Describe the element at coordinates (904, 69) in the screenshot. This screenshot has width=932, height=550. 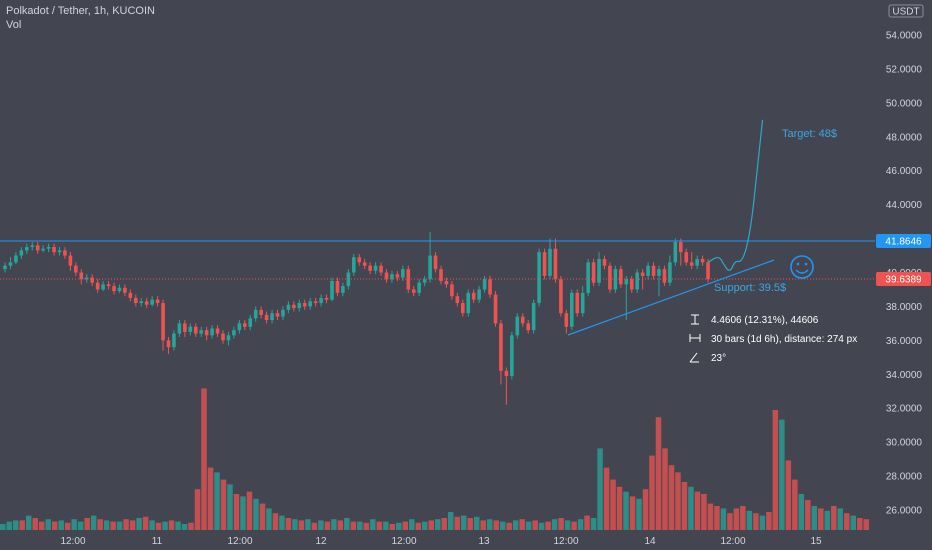
I see `price-tick-label: 52.0000` at that location.